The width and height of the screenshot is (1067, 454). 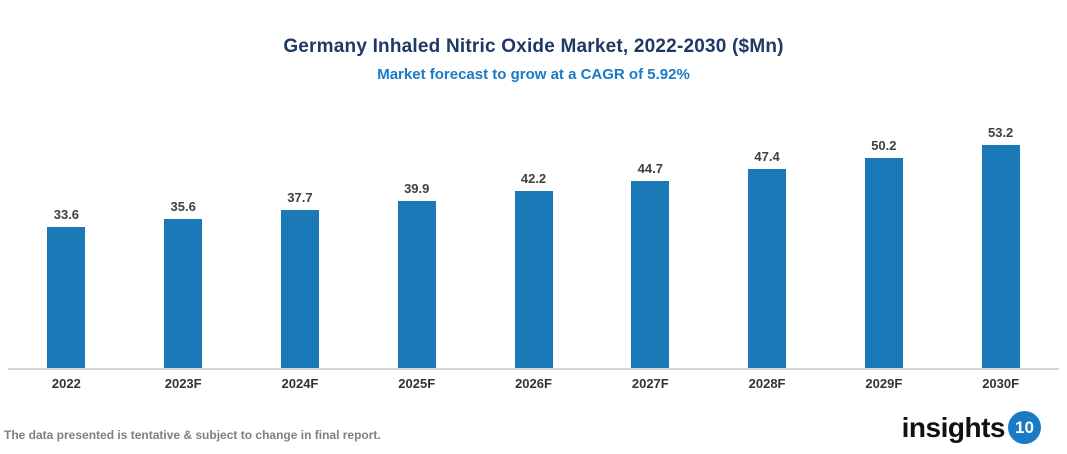 I want to click on bar-column: 50.2, so click(x=883, y=253).